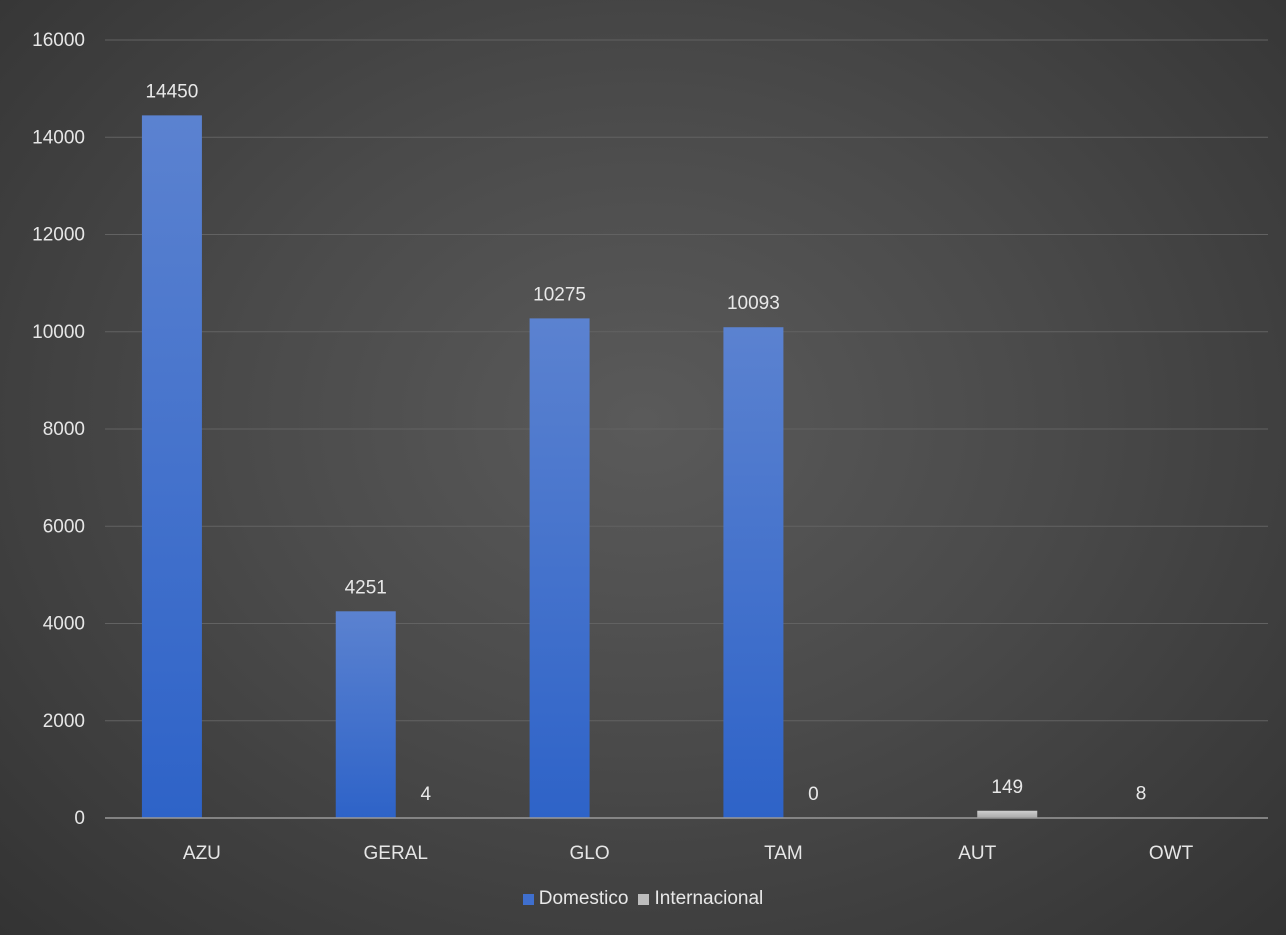 Image resolution: width=1286 pixels, height=935 pixels. I want to click on data-label: 8, so click(1141, 794).